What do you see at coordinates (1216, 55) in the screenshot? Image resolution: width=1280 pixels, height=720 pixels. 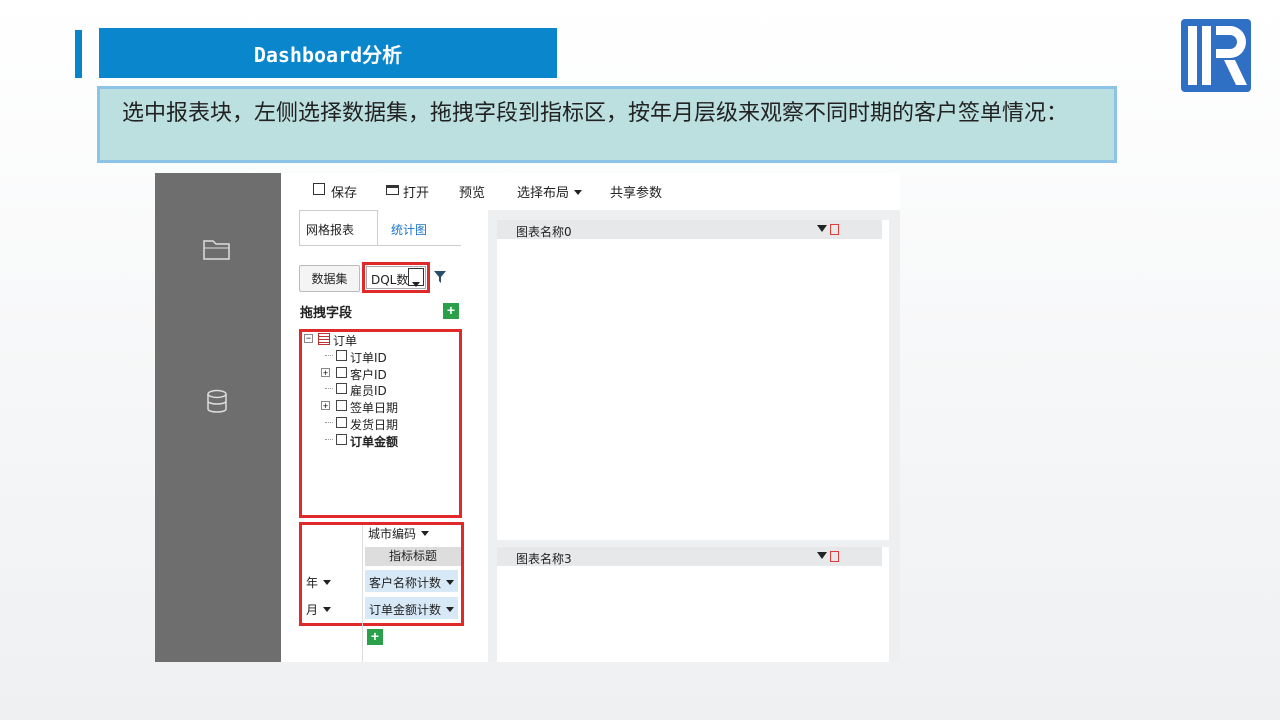 I see `logo` at bounding box center [1216, 55].